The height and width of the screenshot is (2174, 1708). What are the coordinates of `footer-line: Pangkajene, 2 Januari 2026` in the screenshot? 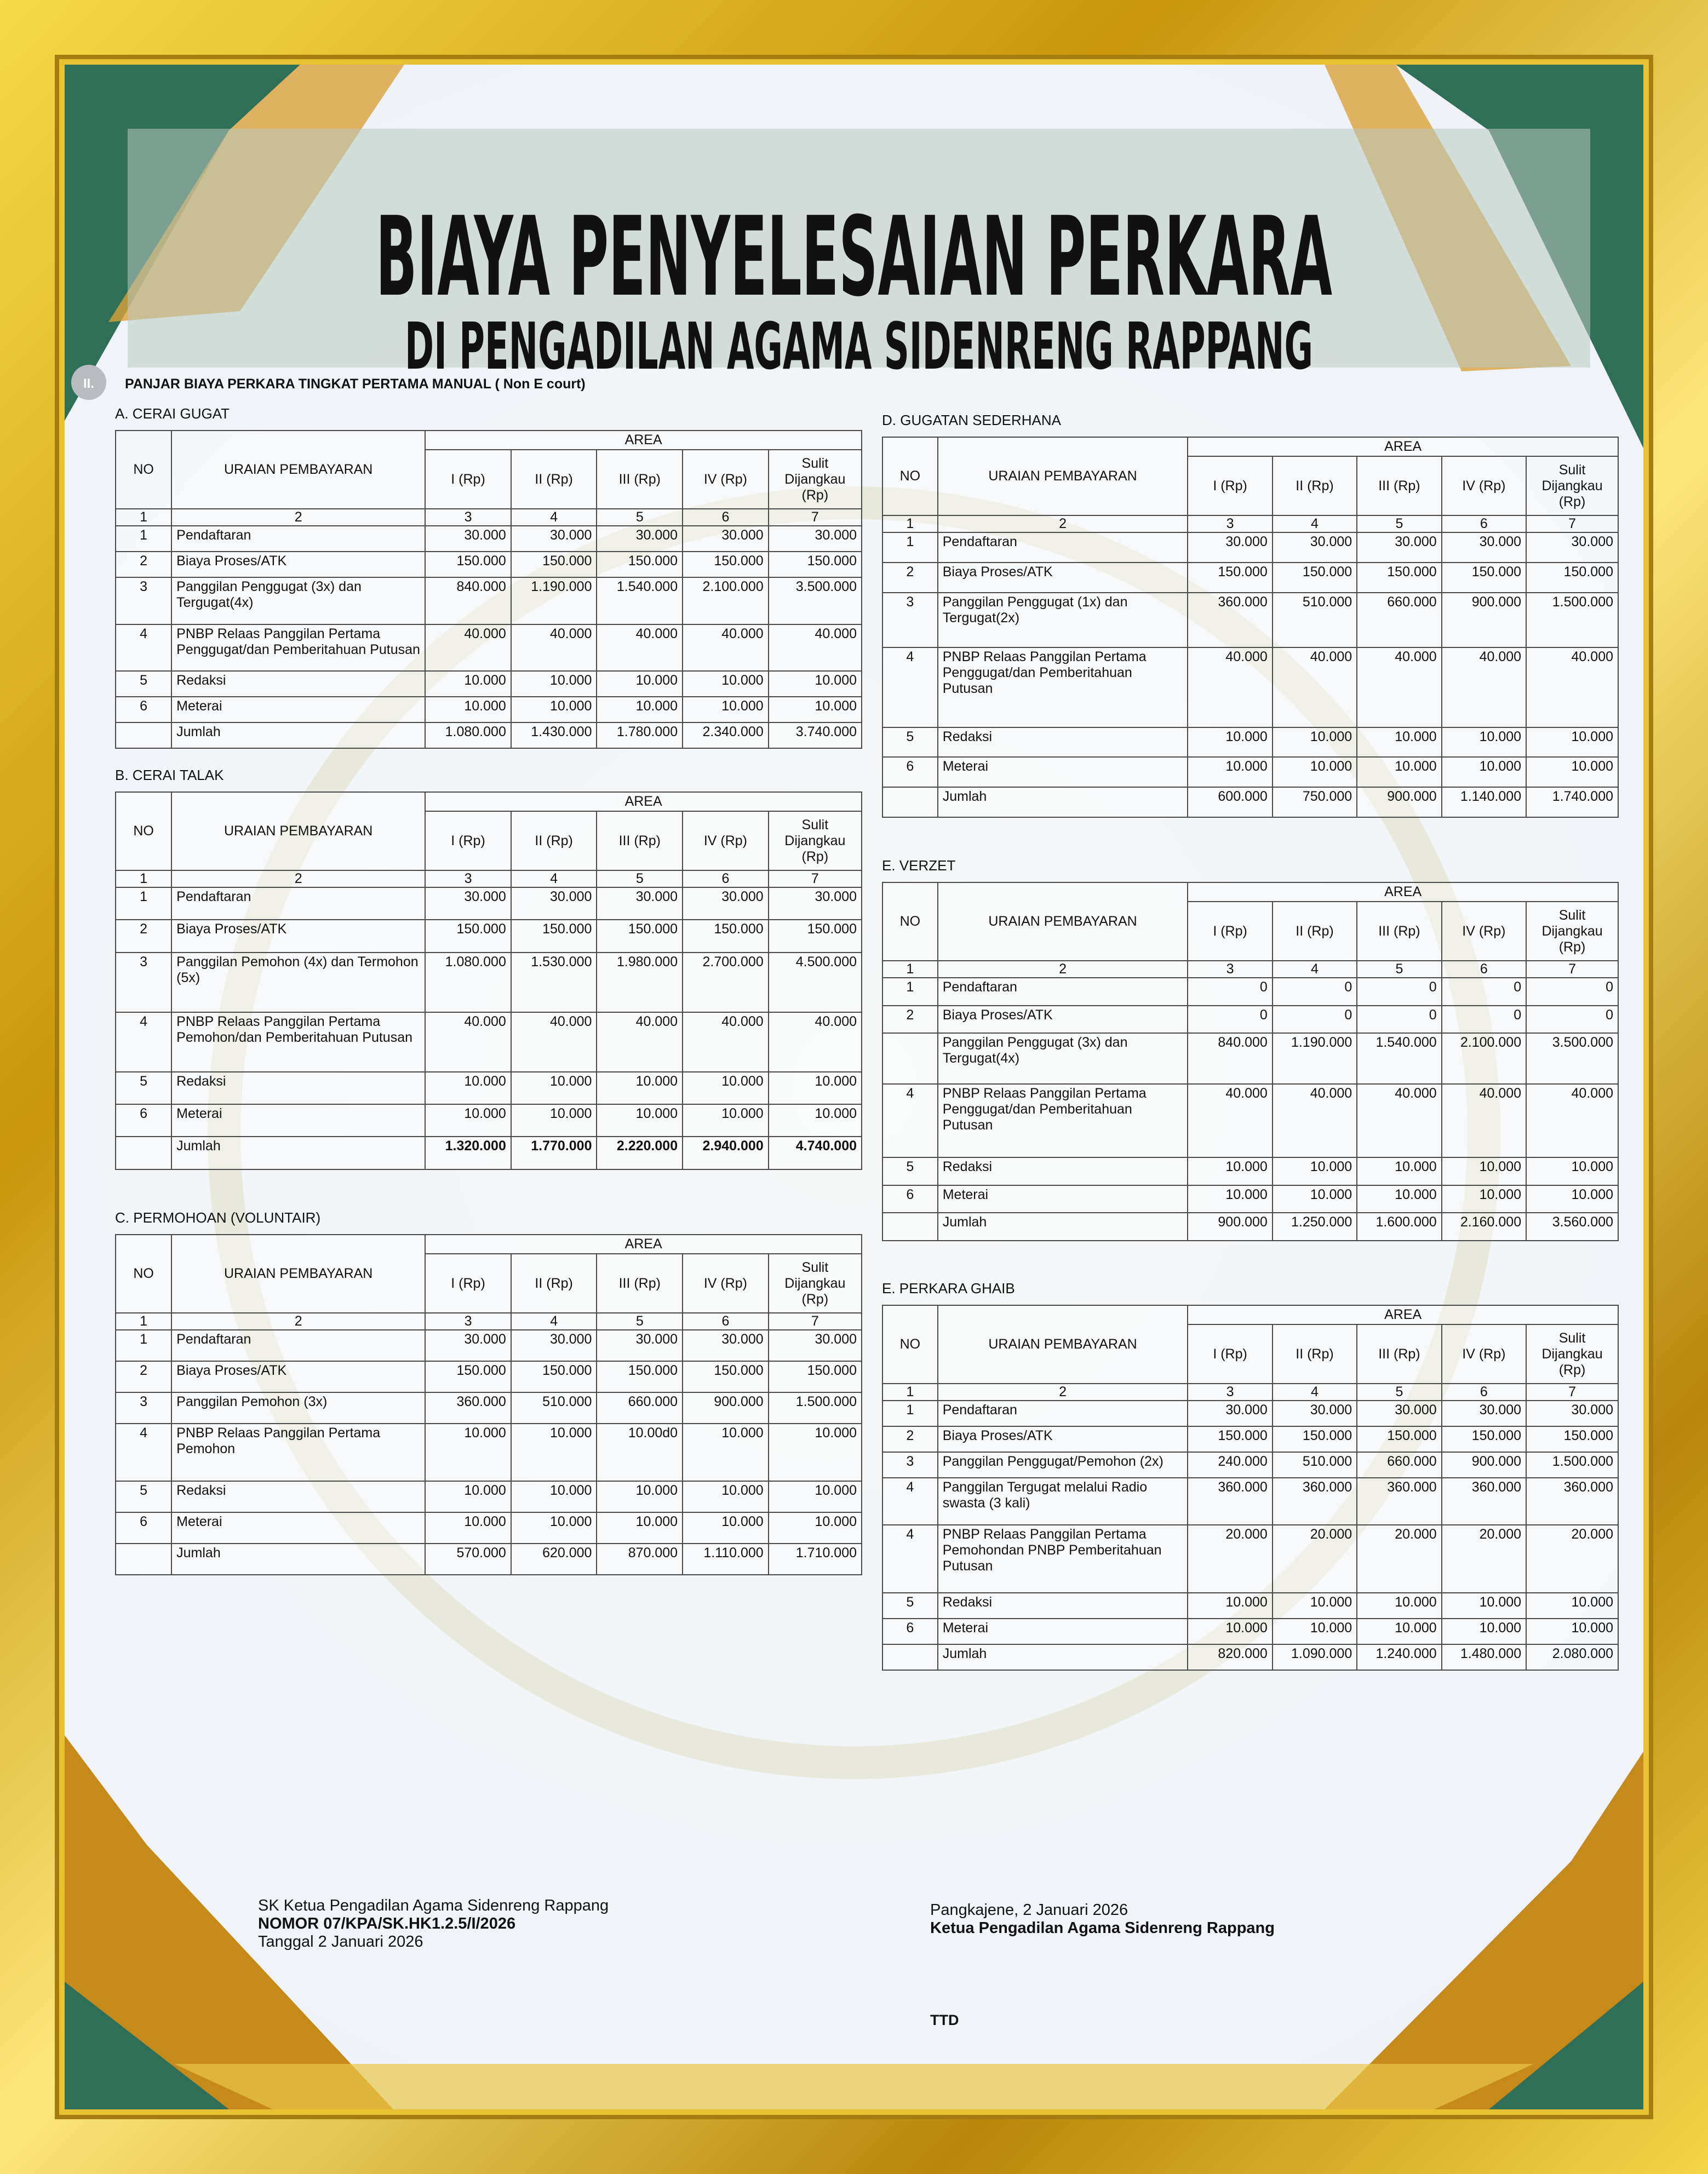 It's located at (1029, 1910).